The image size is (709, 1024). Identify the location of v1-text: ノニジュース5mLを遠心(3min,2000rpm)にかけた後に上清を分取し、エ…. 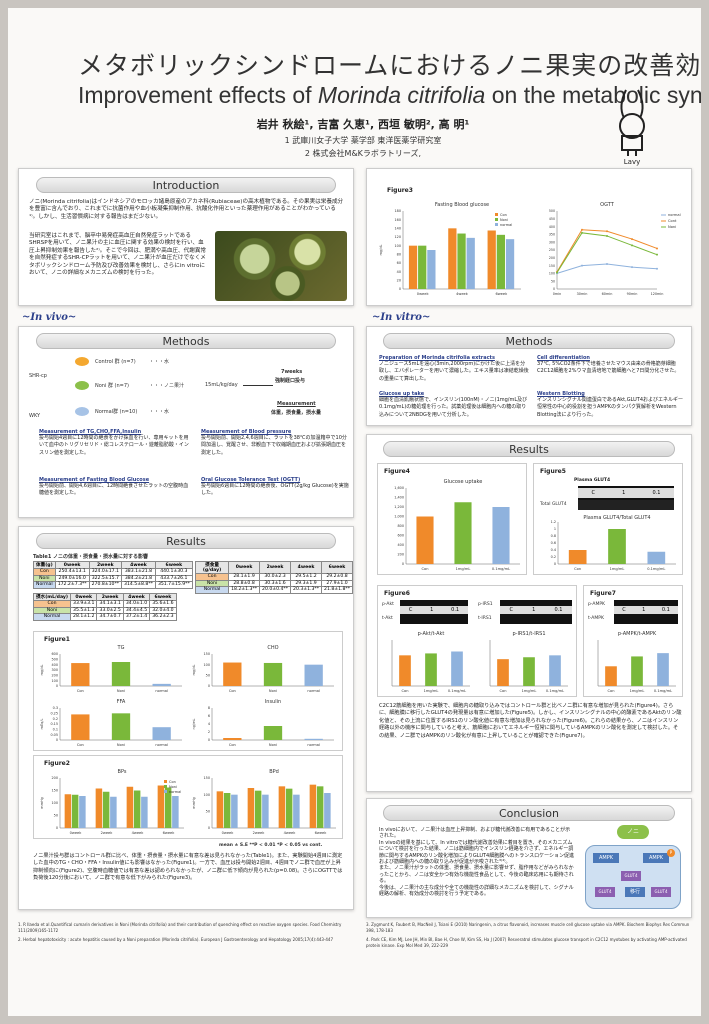
(454, 371).